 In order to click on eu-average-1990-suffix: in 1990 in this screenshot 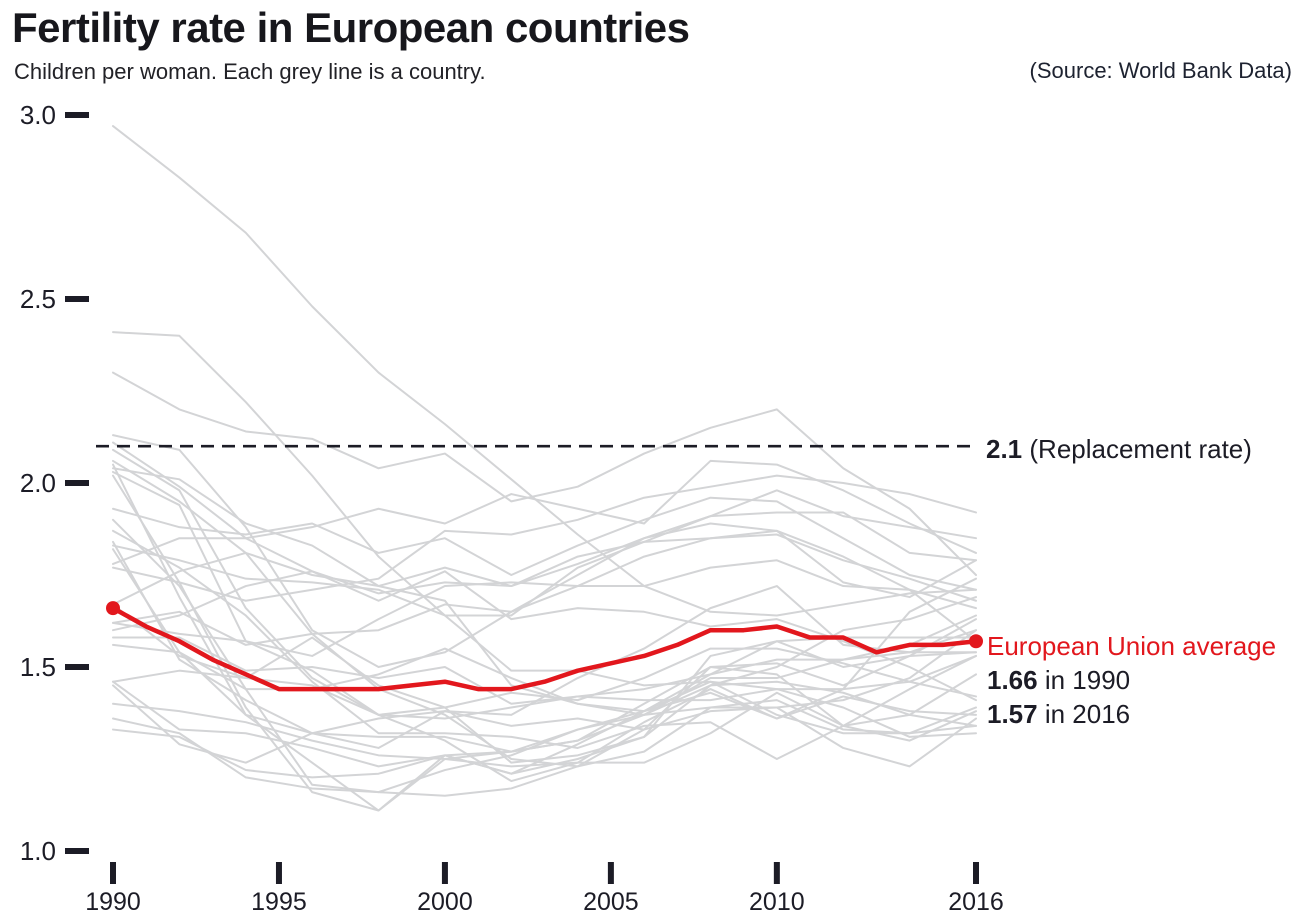, I will do `click(1084, 680)`.